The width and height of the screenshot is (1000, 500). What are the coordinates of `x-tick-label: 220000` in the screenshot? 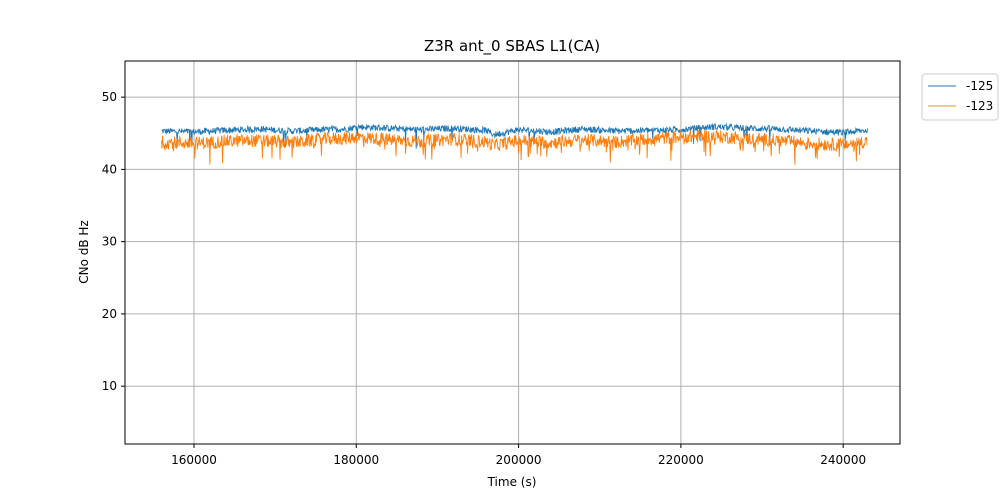 It's located at (681, 460).